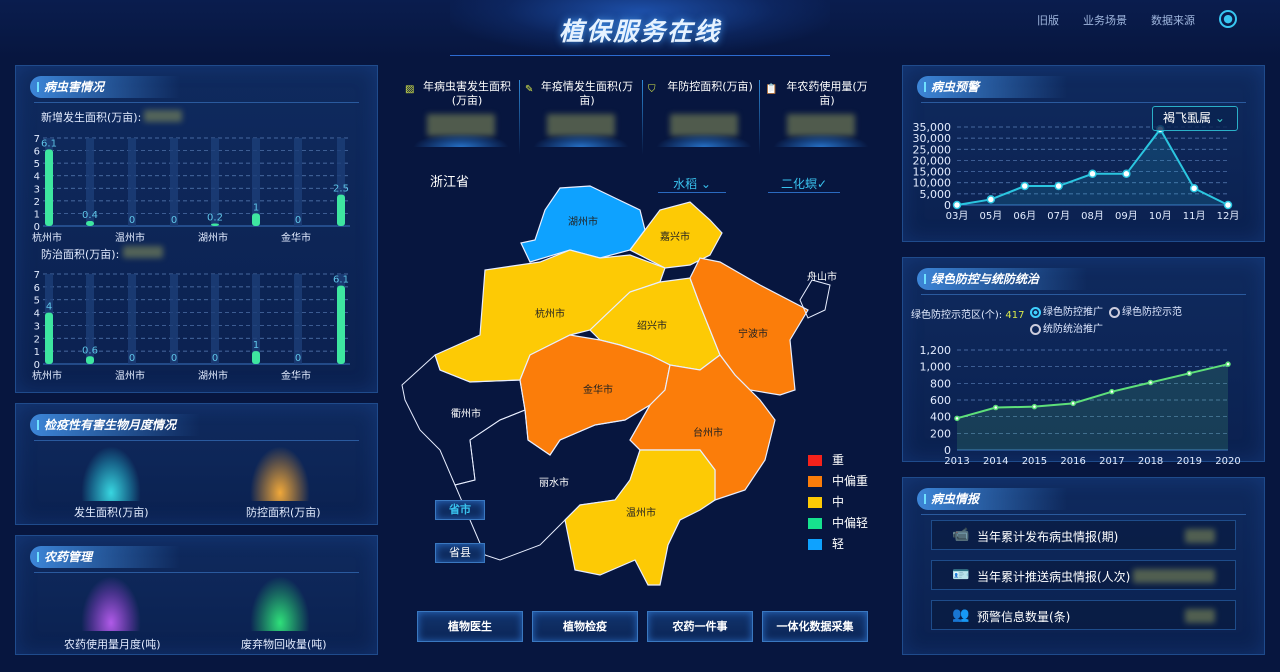 This screenshot has height=672, width=1280. Describe the element at coordinates (932, 160) in the screenshot. I see `y-tick-label: 20,000` at that location.